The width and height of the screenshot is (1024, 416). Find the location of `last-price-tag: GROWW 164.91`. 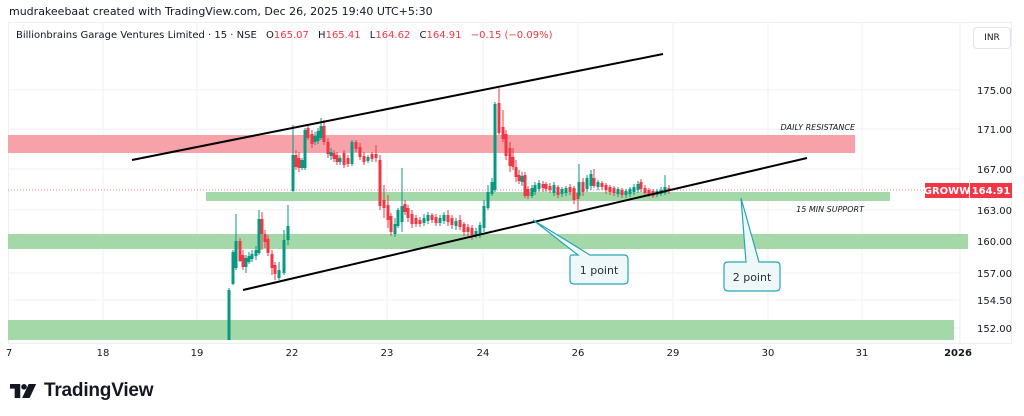

last-price-tag: GROWW 164.91 is located at coordinates (968, 190).